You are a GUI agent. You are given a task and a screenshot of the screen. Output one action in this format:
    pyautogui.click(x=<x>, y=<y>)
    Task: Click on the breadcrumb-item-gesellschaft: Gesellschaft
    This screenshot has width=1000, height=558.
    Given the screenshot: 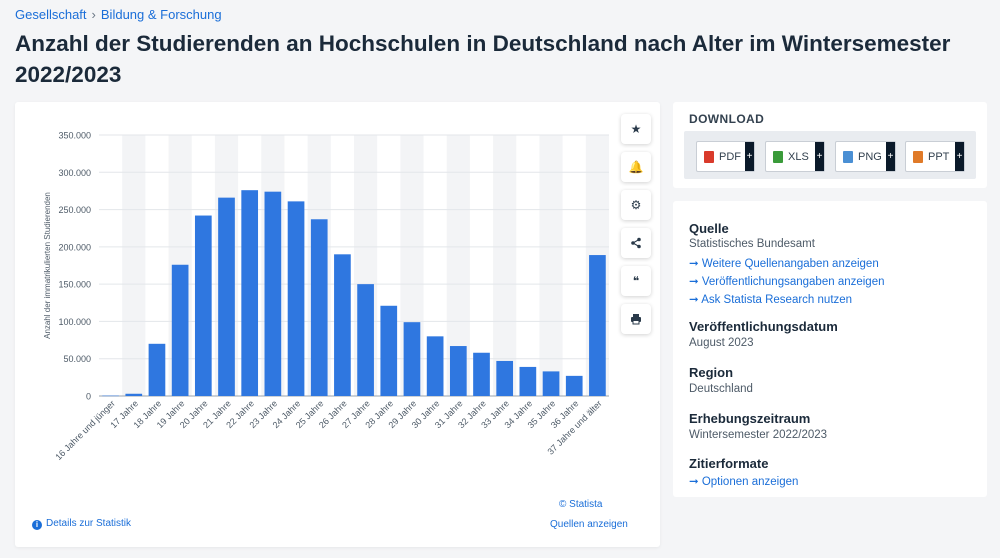 What is the action you would take?
    pyautogui.click(x=51, y=14)
    